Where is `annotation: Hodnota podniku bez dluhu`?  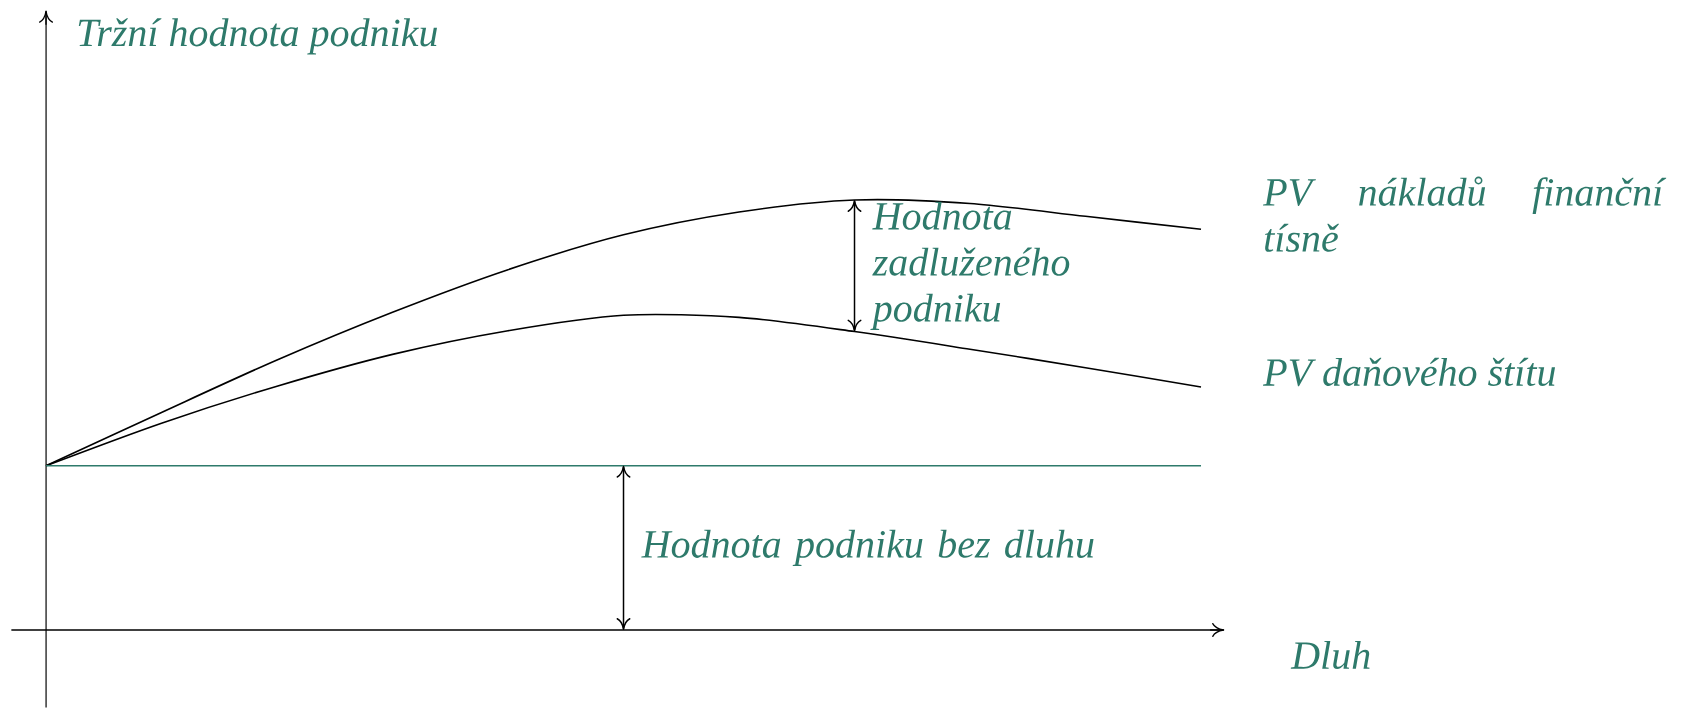
annotation: Hodnota podniku bez dluhu is located at coordinates (867, 547).